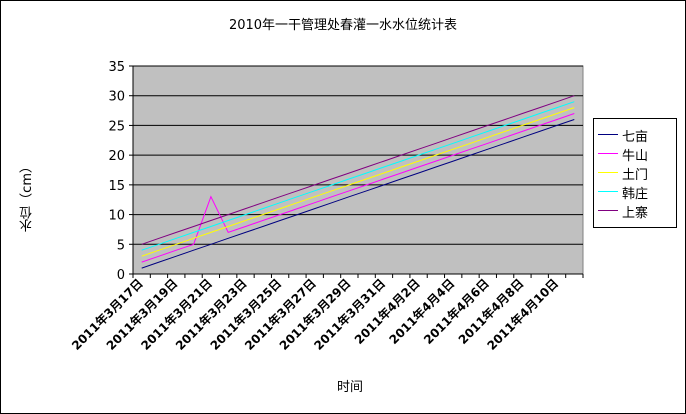 This screenshot has height=414, width=686. What do you see at coordinates (116, 126) in the screenshot?
I see `y-tick-label: 25` at bounding box center [116, 126].